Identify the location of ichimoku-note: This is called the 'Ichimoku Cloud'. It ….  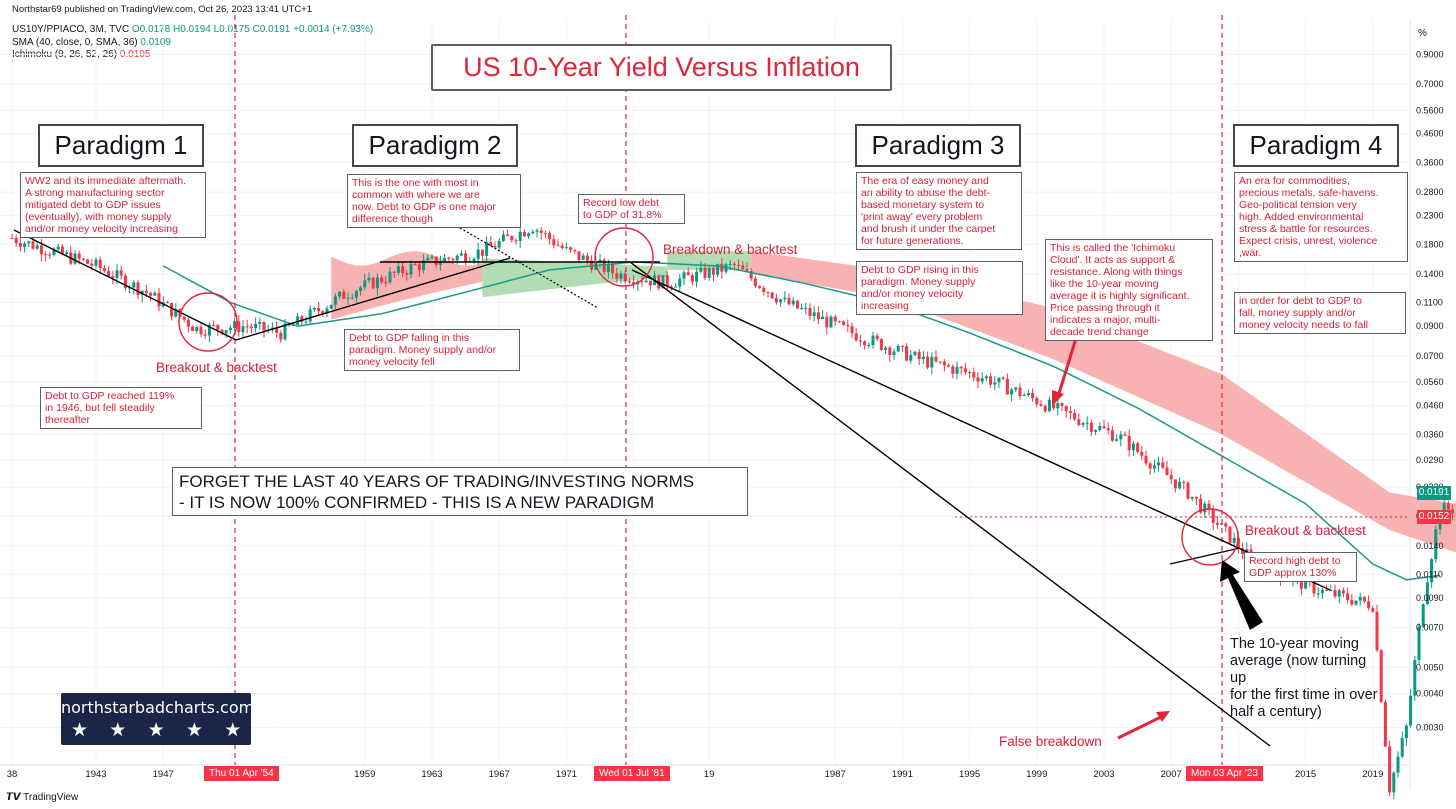
(1129, 290).